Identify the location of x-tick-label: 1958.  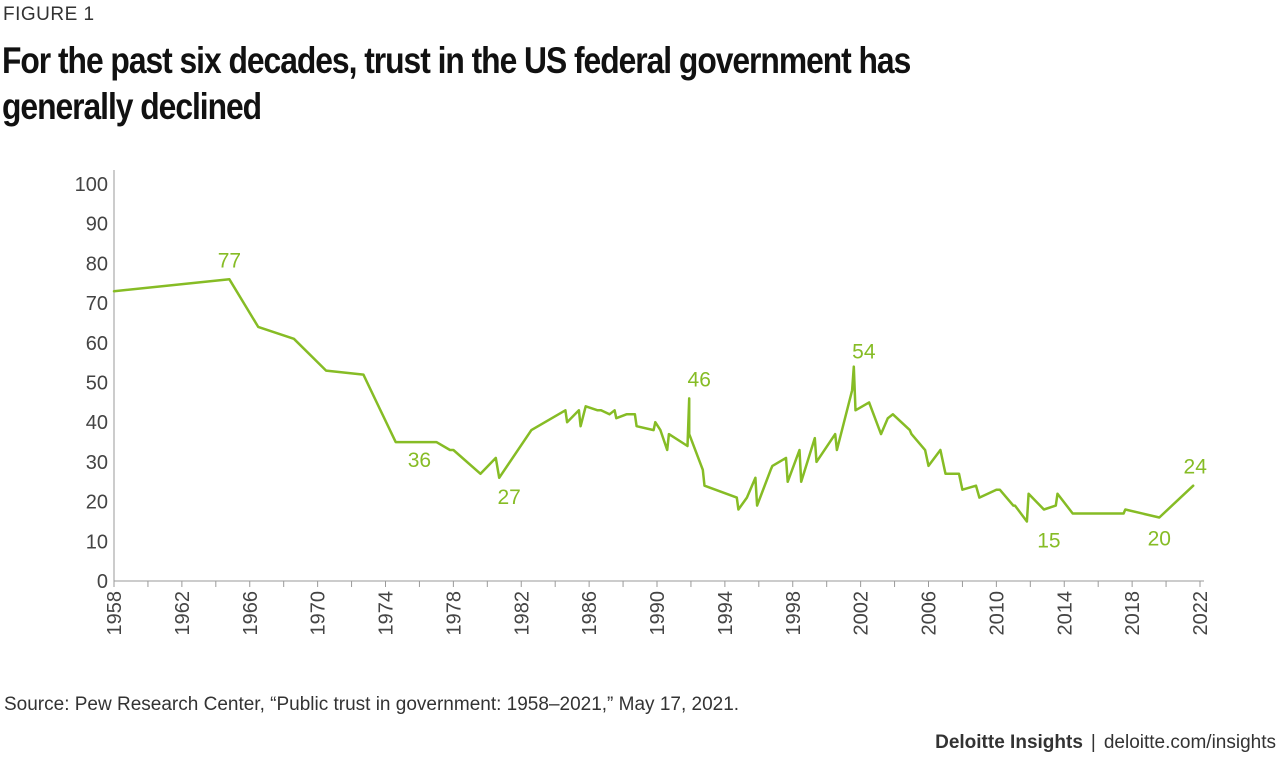
(115, 613).